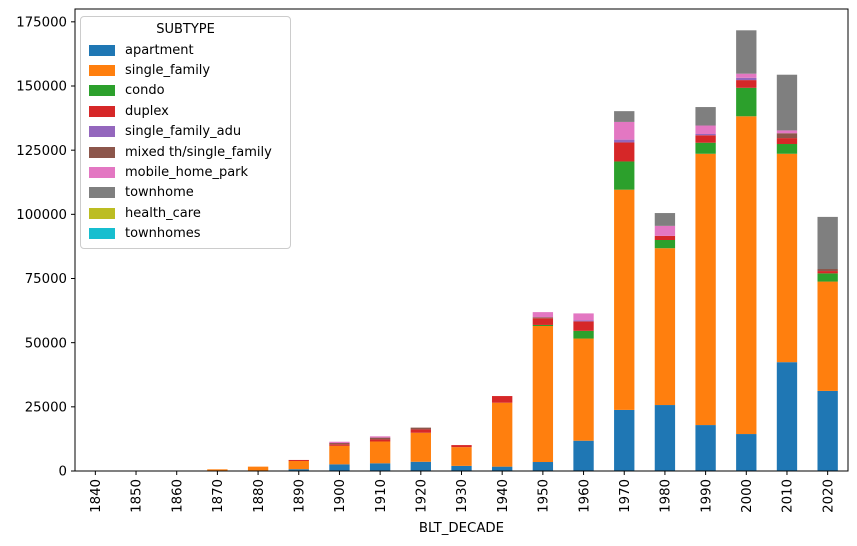 The image size is (857, 546). What do you see at coordinates (544, 496) in the screenshot?
I see `x-tick-label: 1950` at bounding box center [544, 496].